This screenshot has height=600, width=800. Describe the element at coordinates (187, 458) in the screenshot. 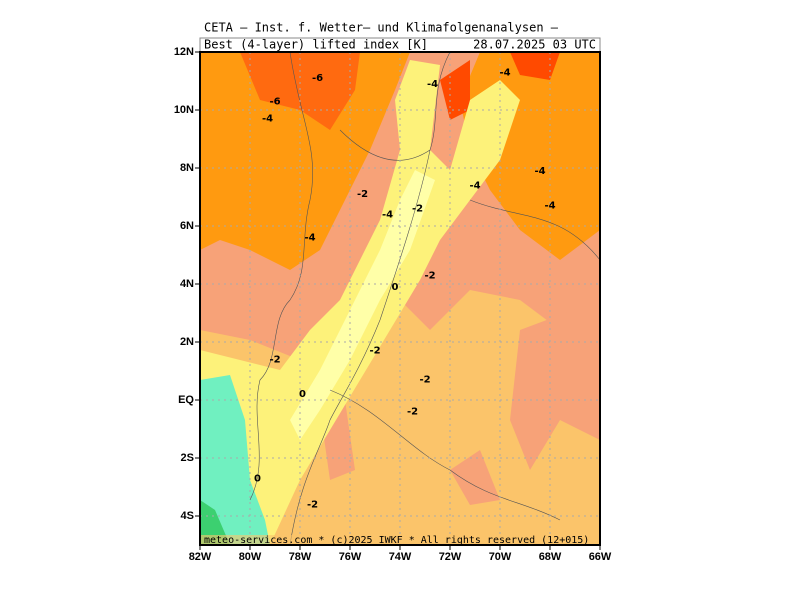

I see `y-tick-label: 2S` at that location.